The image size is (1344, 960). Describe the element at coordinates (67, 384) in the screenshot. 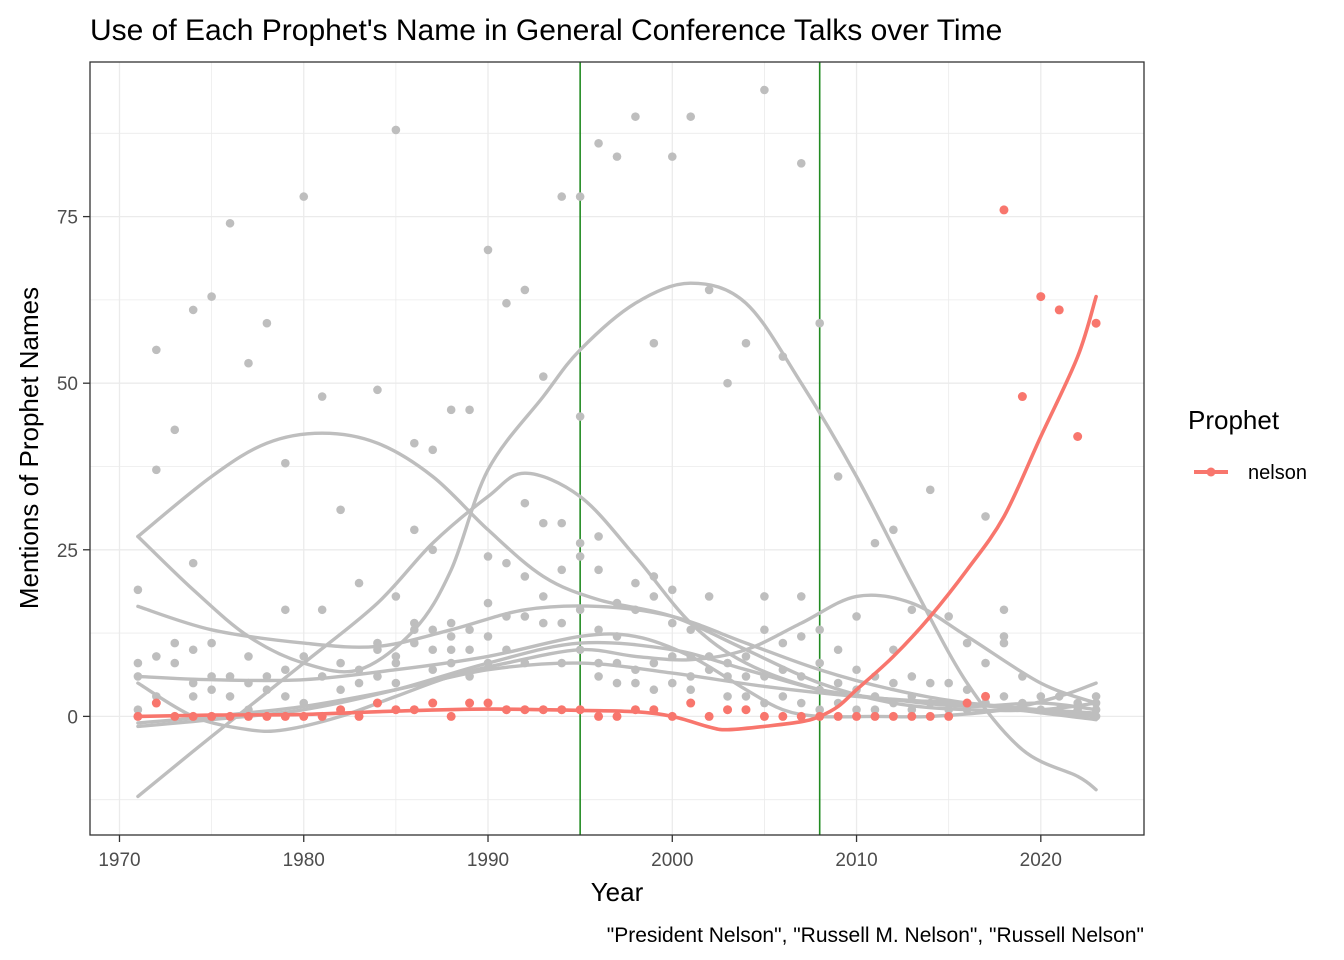

I see `y-tick-label: 50` at that location.